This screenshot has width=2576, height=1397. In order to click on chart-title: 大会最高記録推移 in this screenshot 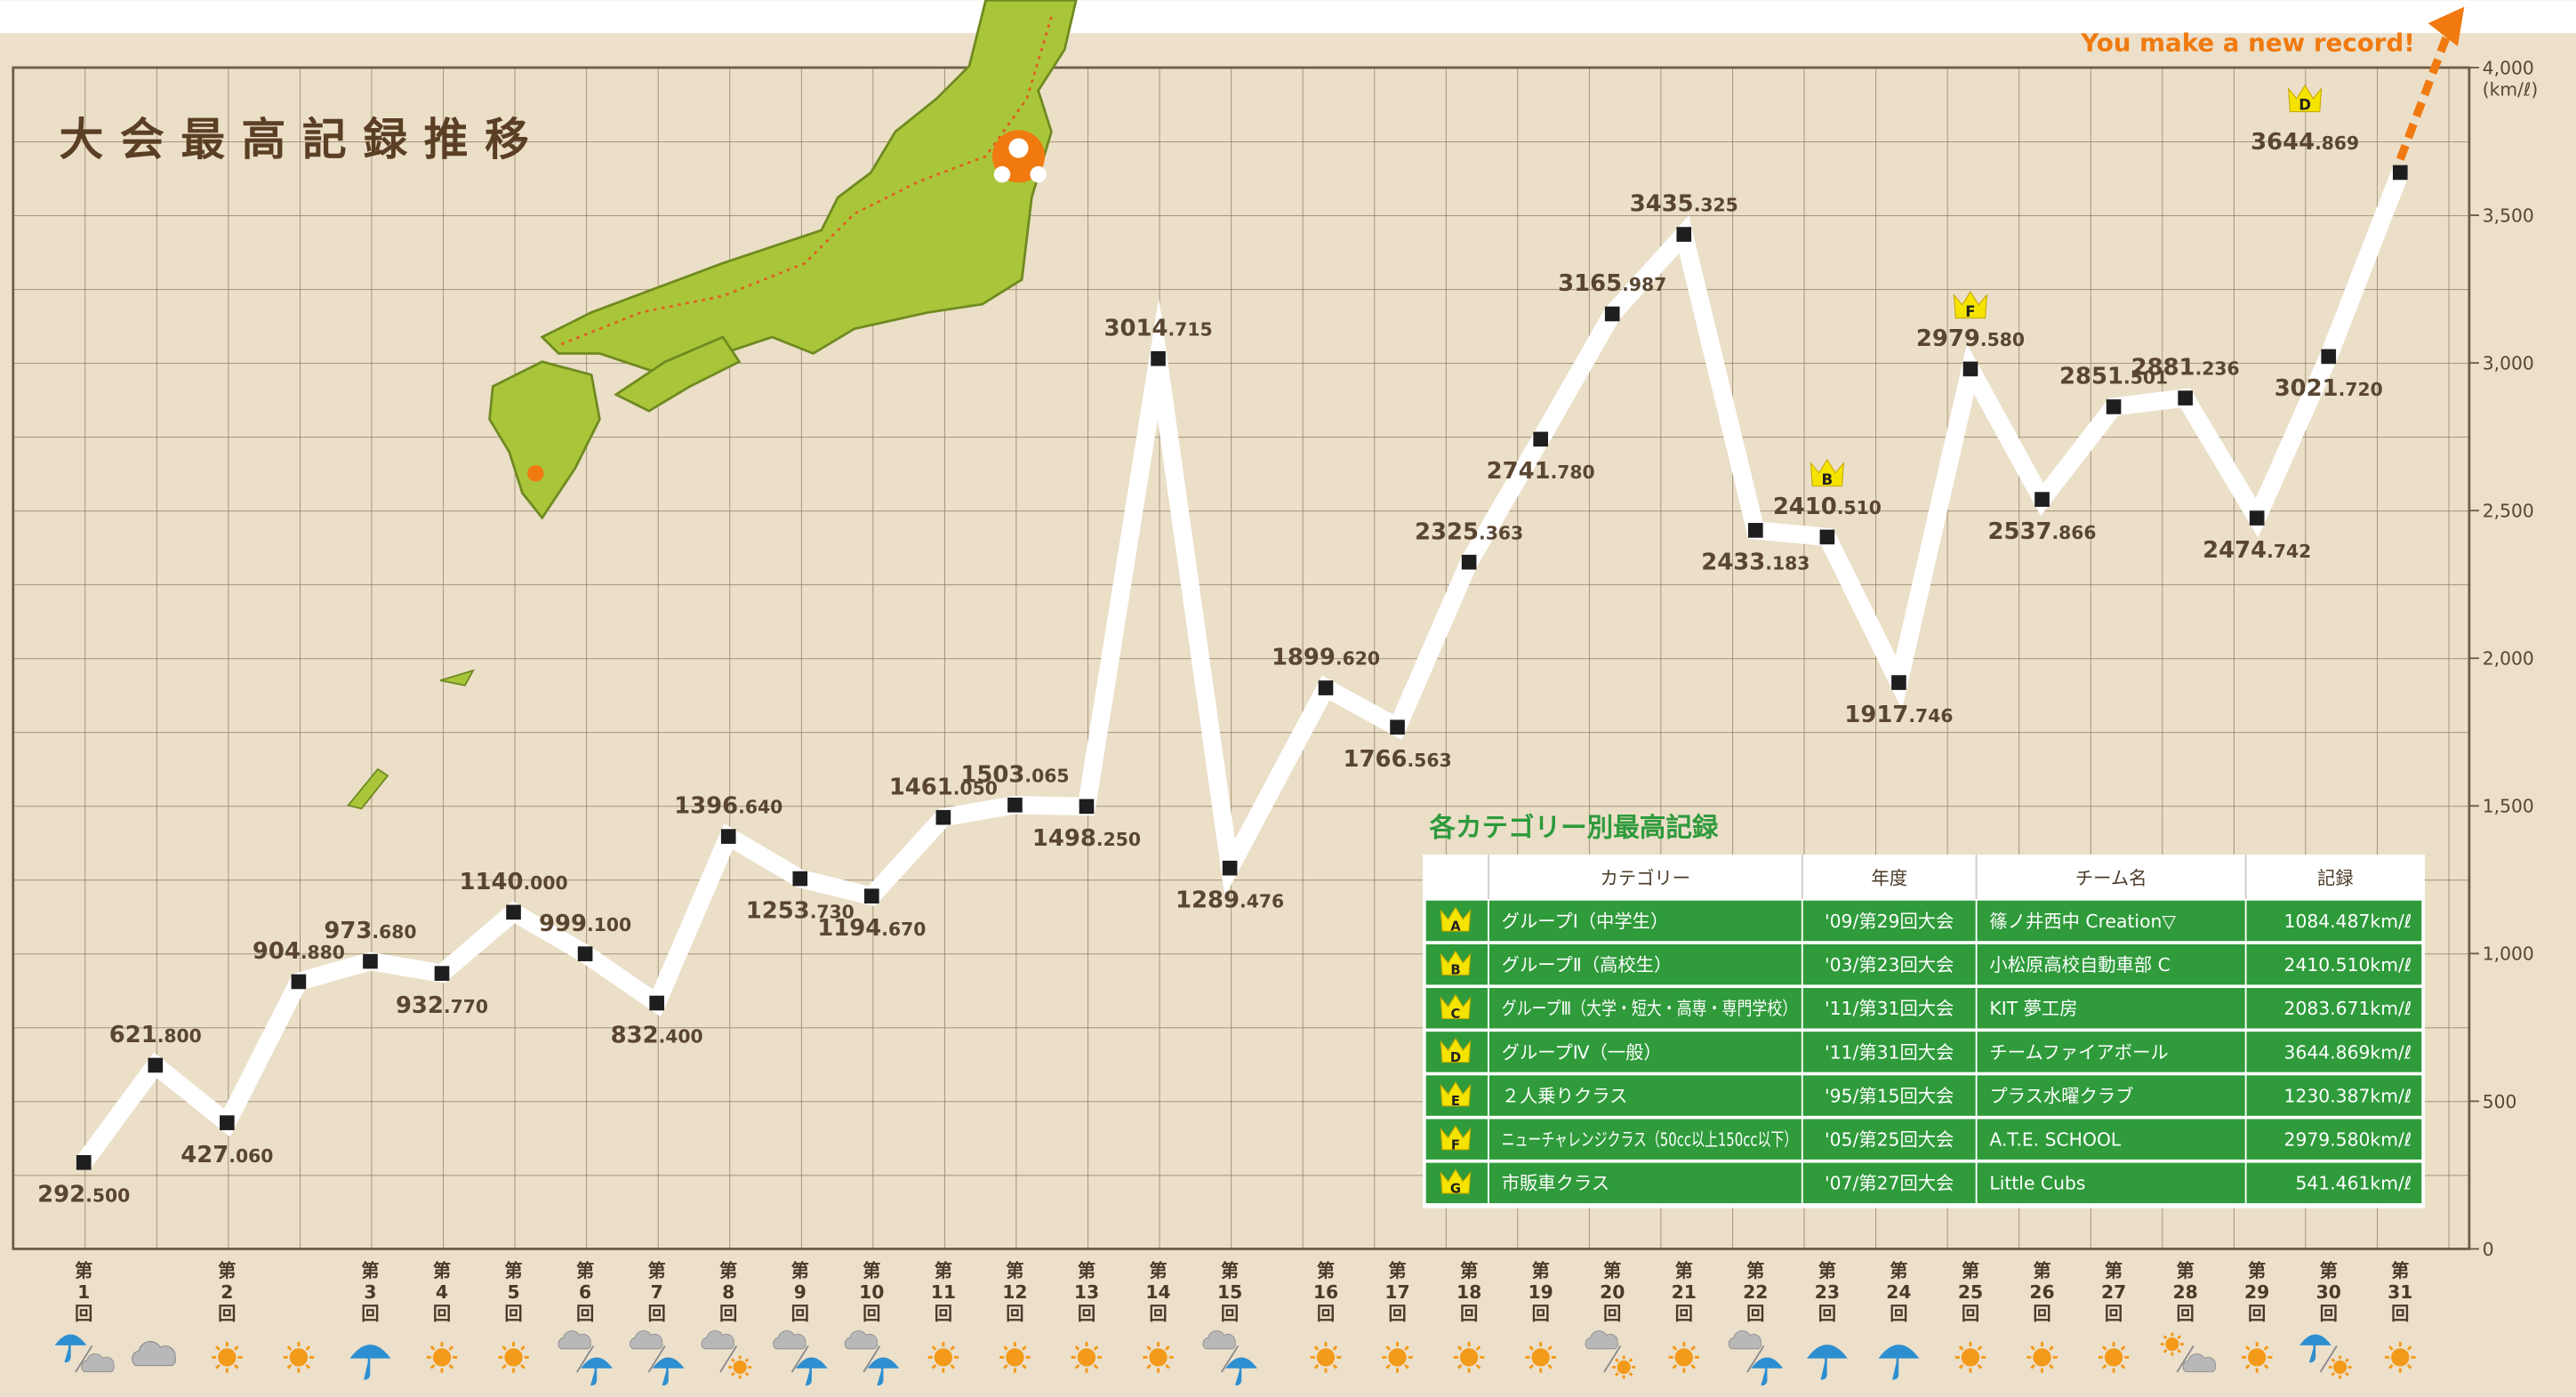, I will do `click(303, 139)`.